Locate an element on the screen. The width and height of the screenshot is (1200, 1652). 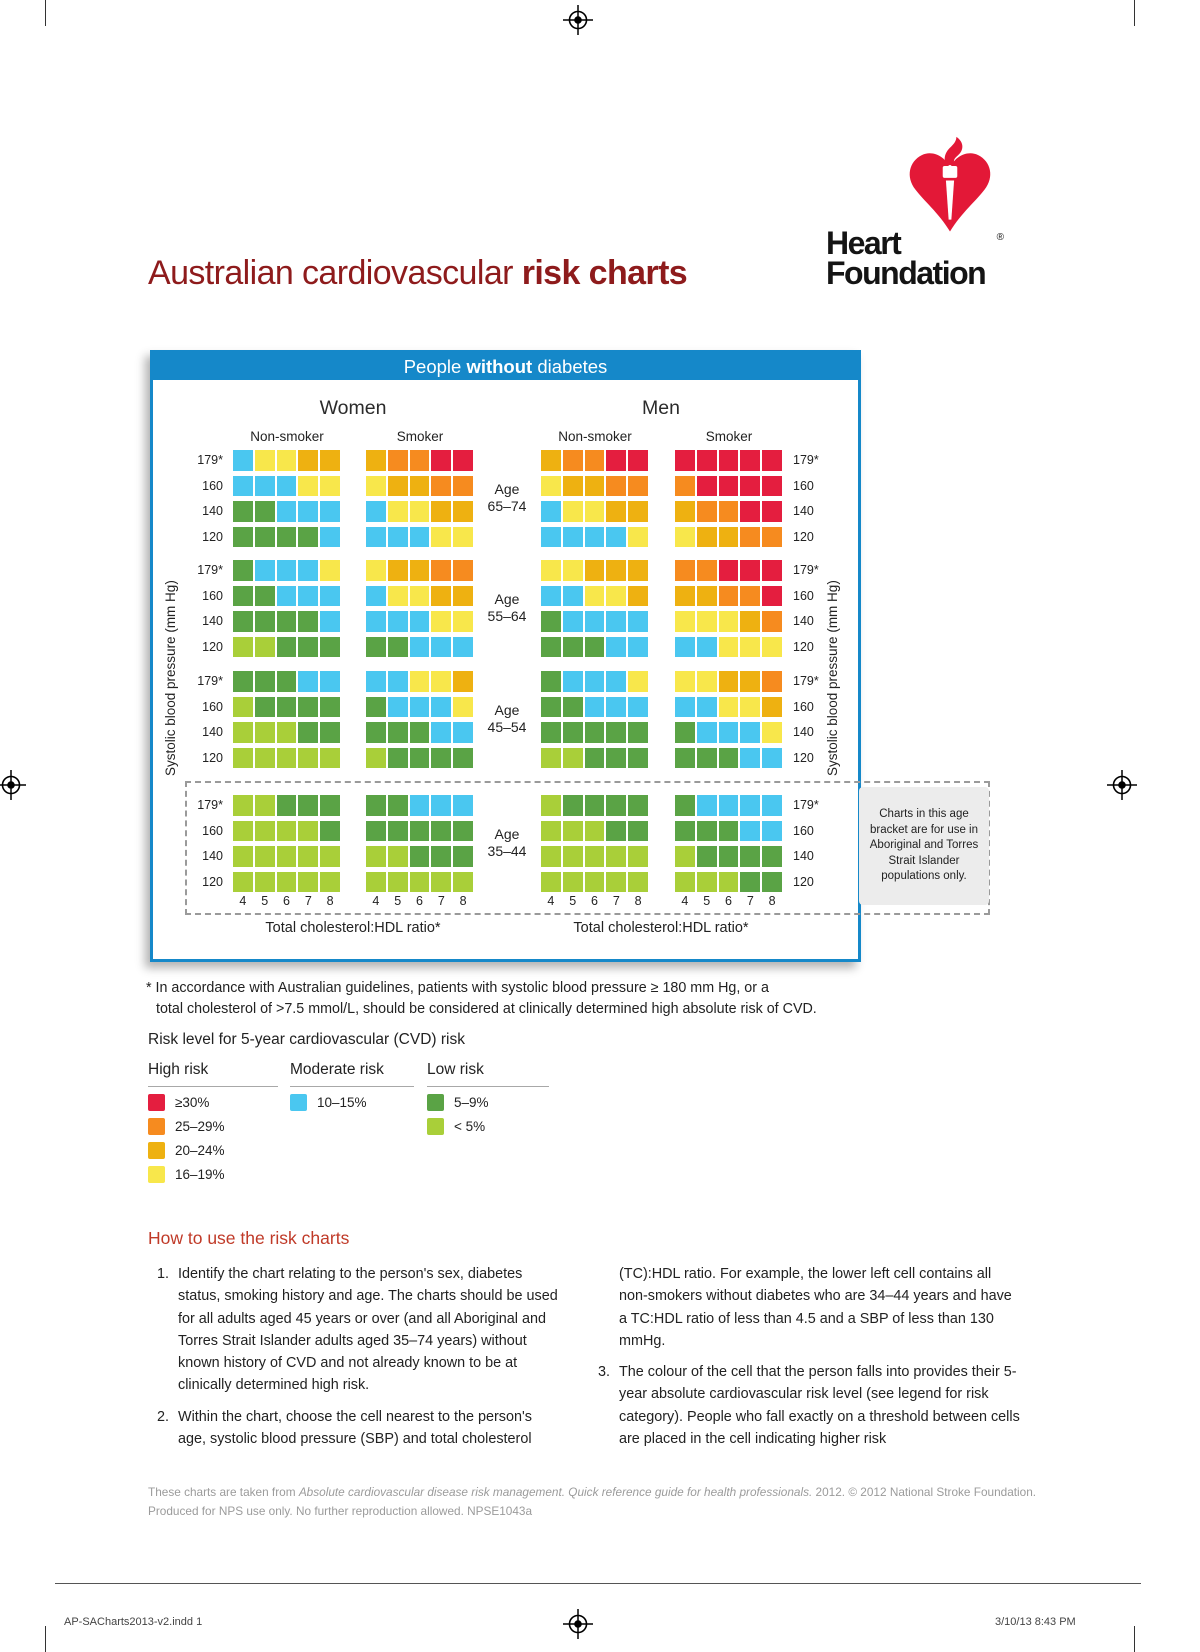
ratio-tick-label: 7 is located at coordinates (441, 901).